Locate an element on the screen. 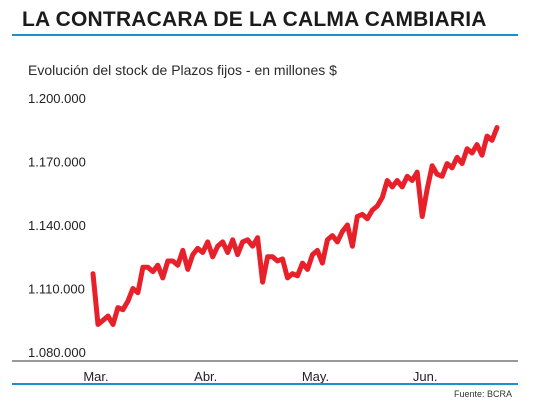  x-tick-label: Abr. is located at coordinates (205, 376).